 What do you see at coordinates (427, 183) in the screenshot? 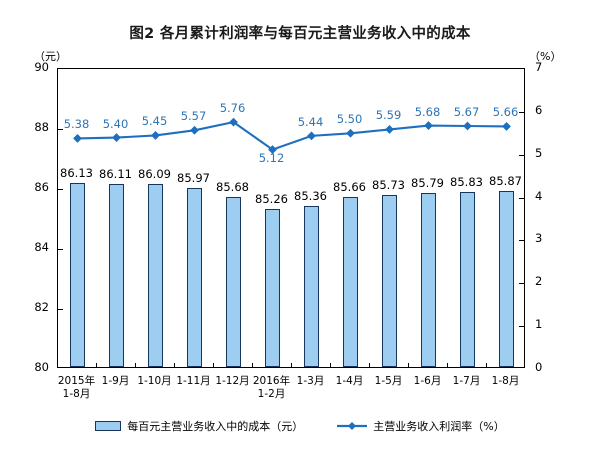
I see `bar-value-label-10: 85.79` at bounding box center [427, 183].